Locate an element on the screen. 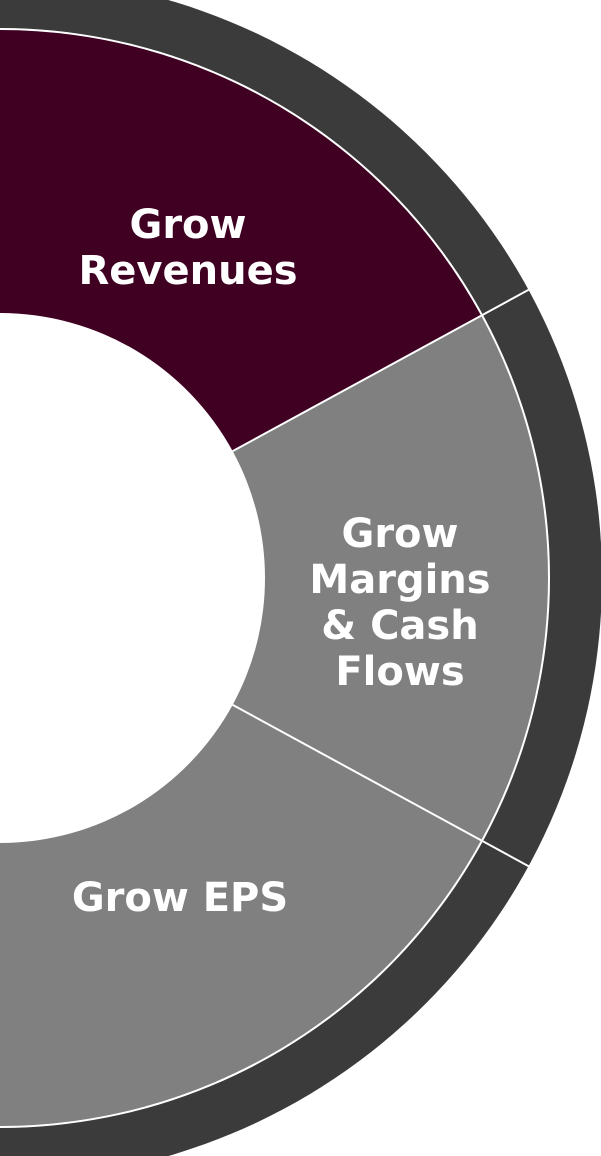 This screenshot has height=1156, width=601. segment-label: Grow Revenues is located at coordinates (187, 248).